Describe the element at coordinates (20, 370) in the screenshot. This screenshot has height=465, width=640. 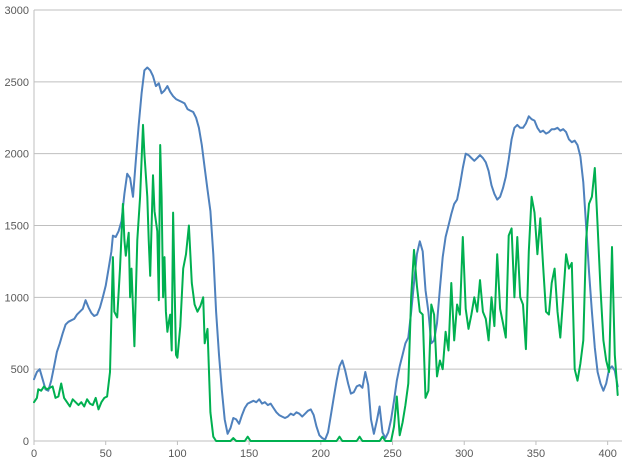
I see `y-tick-label: 500` at that location.